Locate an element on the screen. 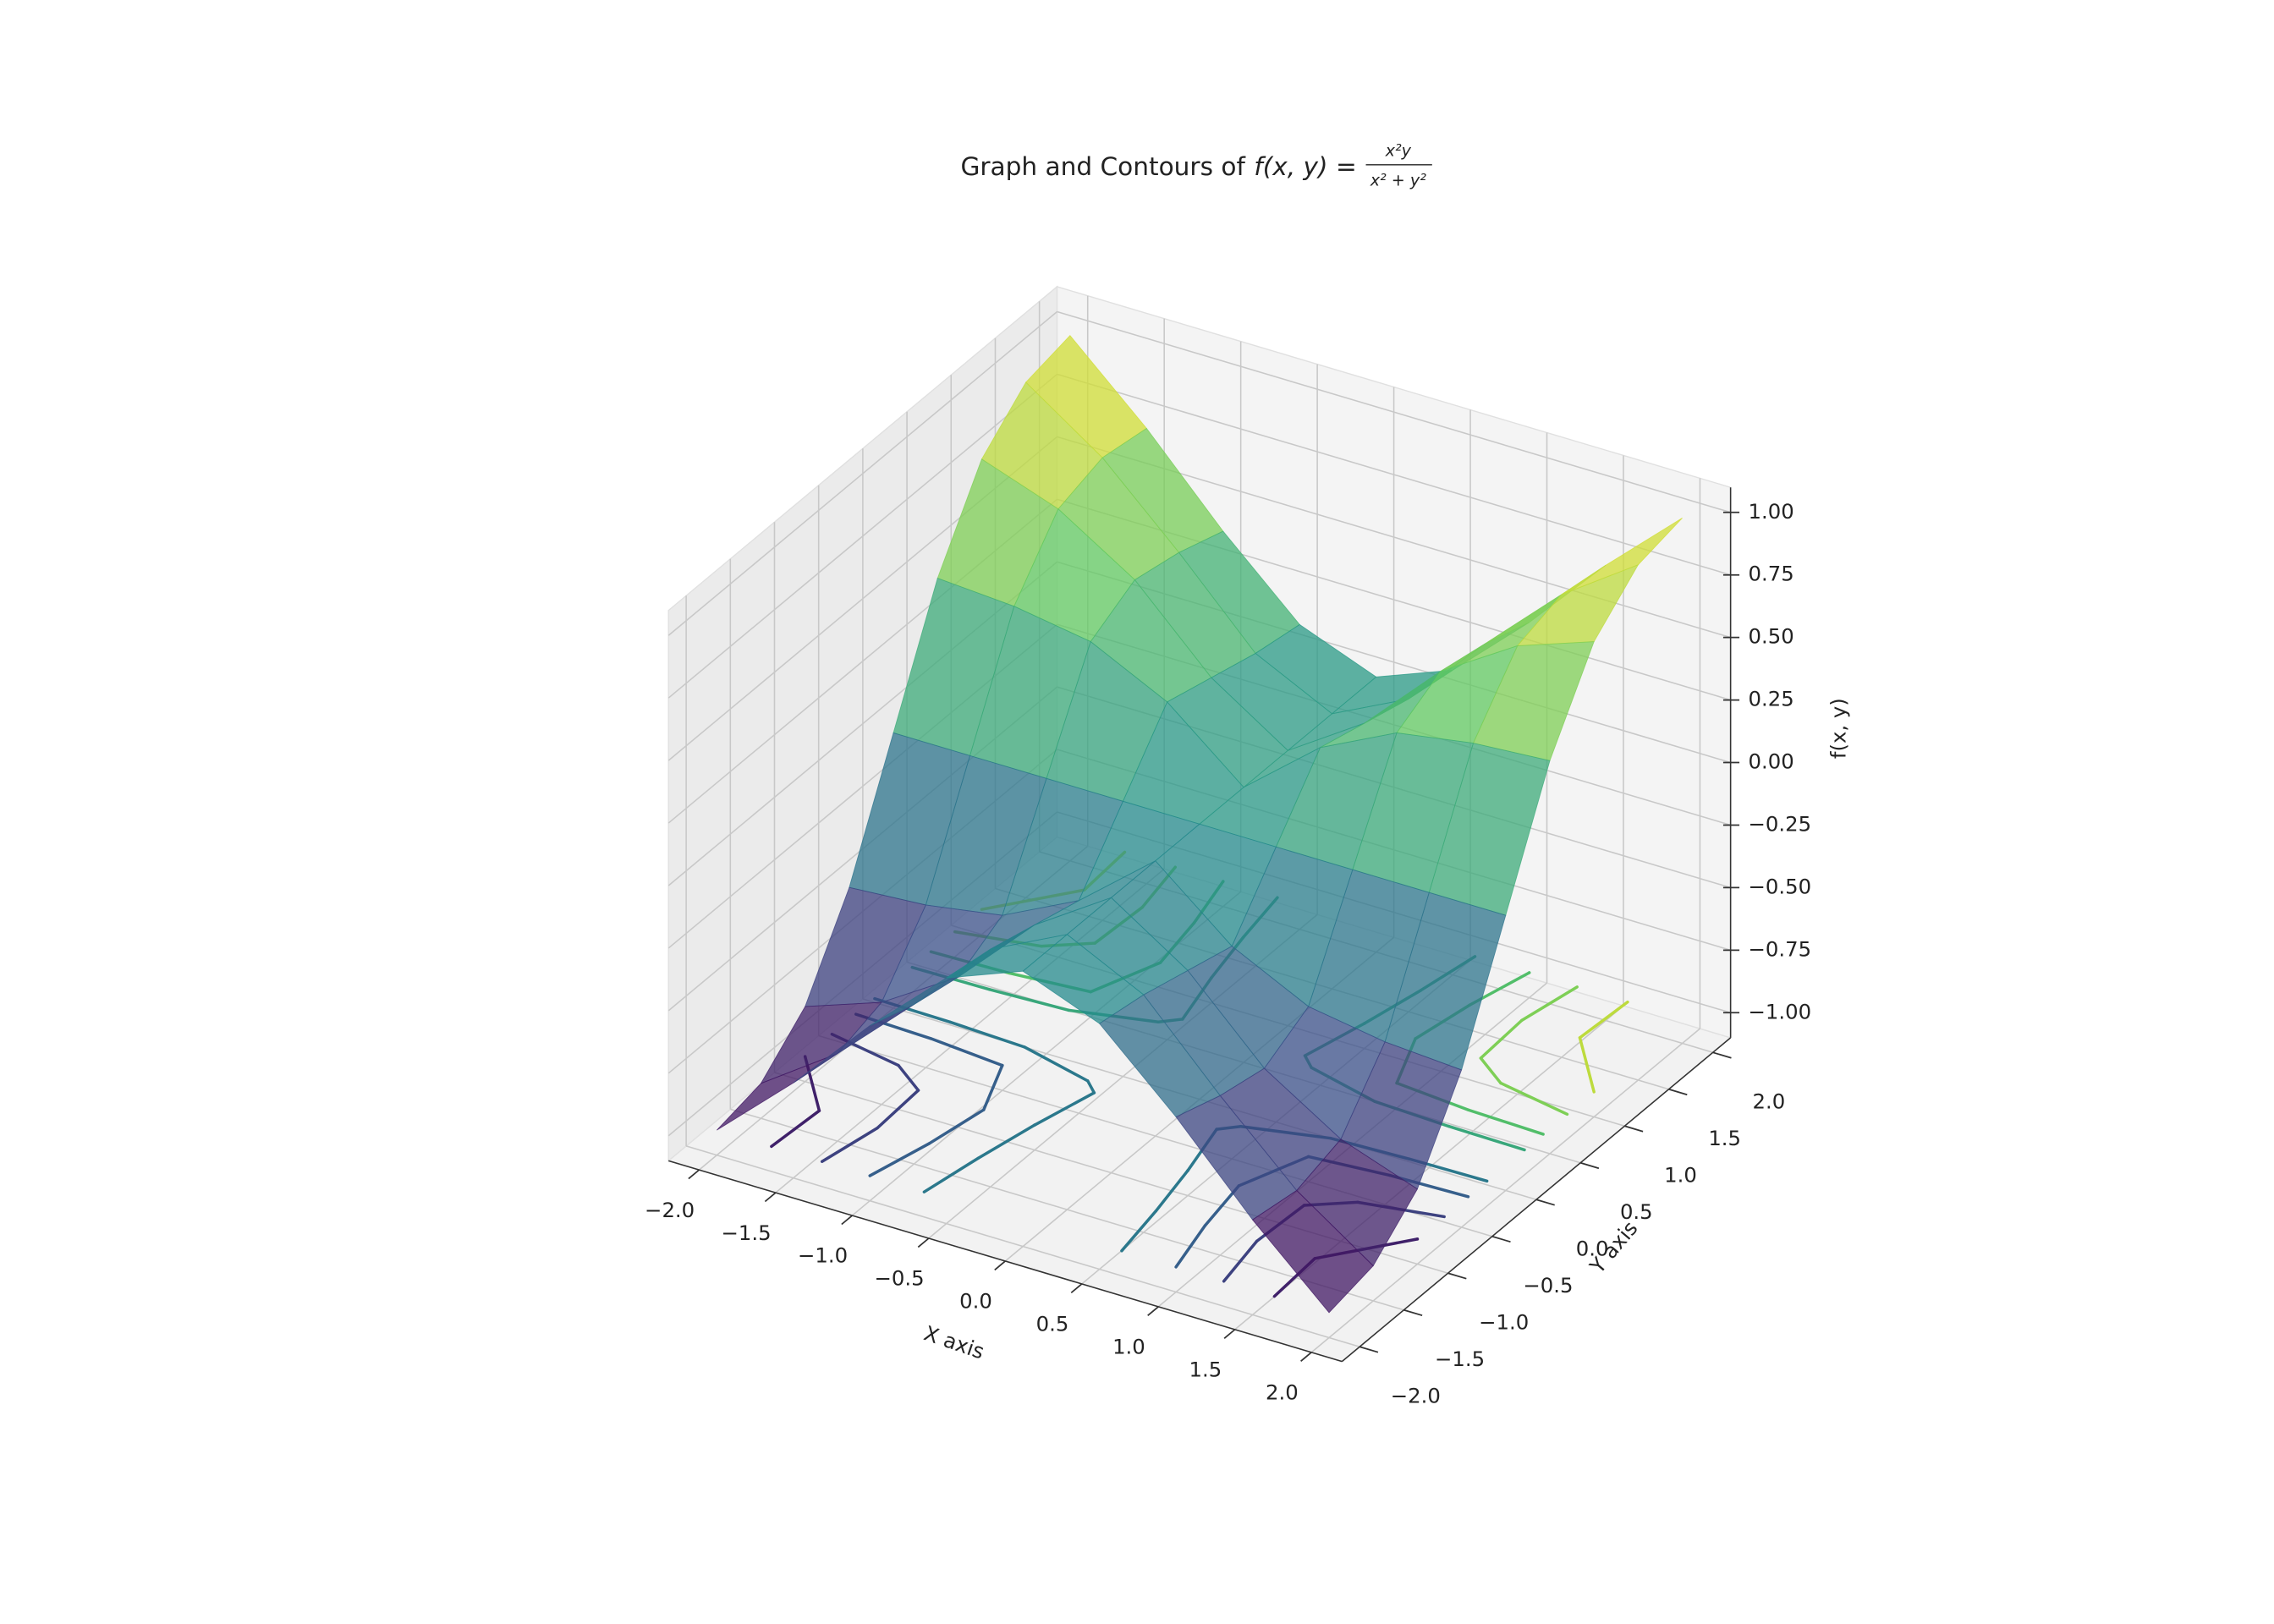 Image resolution: width=2274 pixels, height=1624 pixels. z-tick-label: −1.00 is located at coordinates (1781, 1011).